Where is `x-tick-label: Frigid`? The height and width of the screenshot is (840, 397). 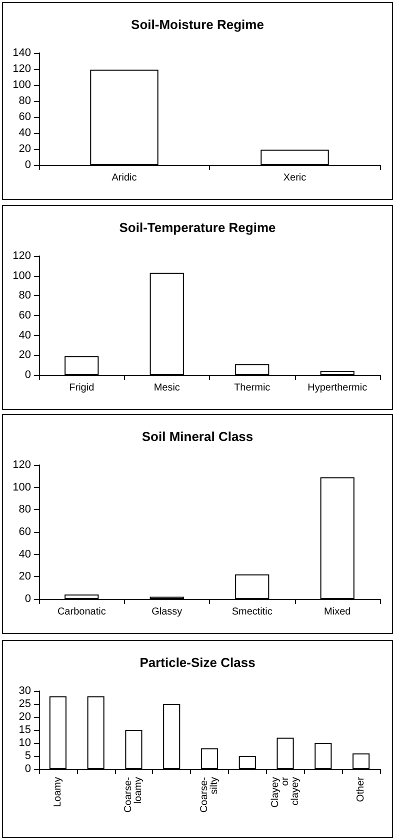
x-tick-label: Frigid is located at coordinates (81, 388).